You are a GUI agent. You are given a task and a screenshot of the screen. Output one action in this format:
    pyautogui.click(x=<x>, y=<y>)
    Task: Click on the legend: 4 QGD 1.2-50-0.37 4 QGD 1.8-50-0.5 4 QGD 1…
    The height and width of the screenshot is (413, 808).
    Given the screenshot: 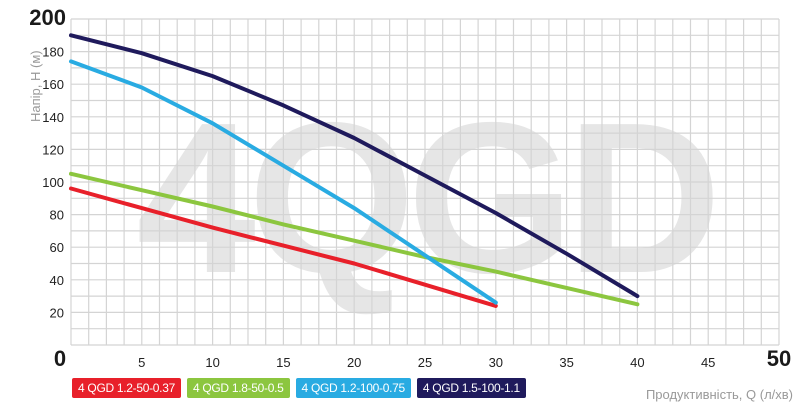 What is the action you would take?
    pyautogui.click(x=299, y=388)
    